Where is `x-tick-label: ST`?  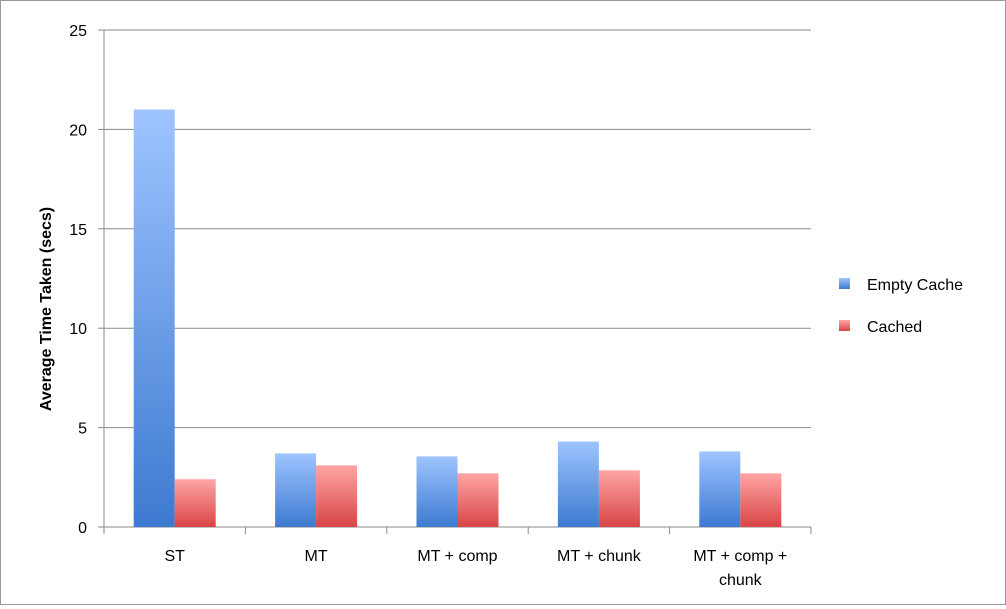 x-tick-label: ST is located at coordinates (174, 556).